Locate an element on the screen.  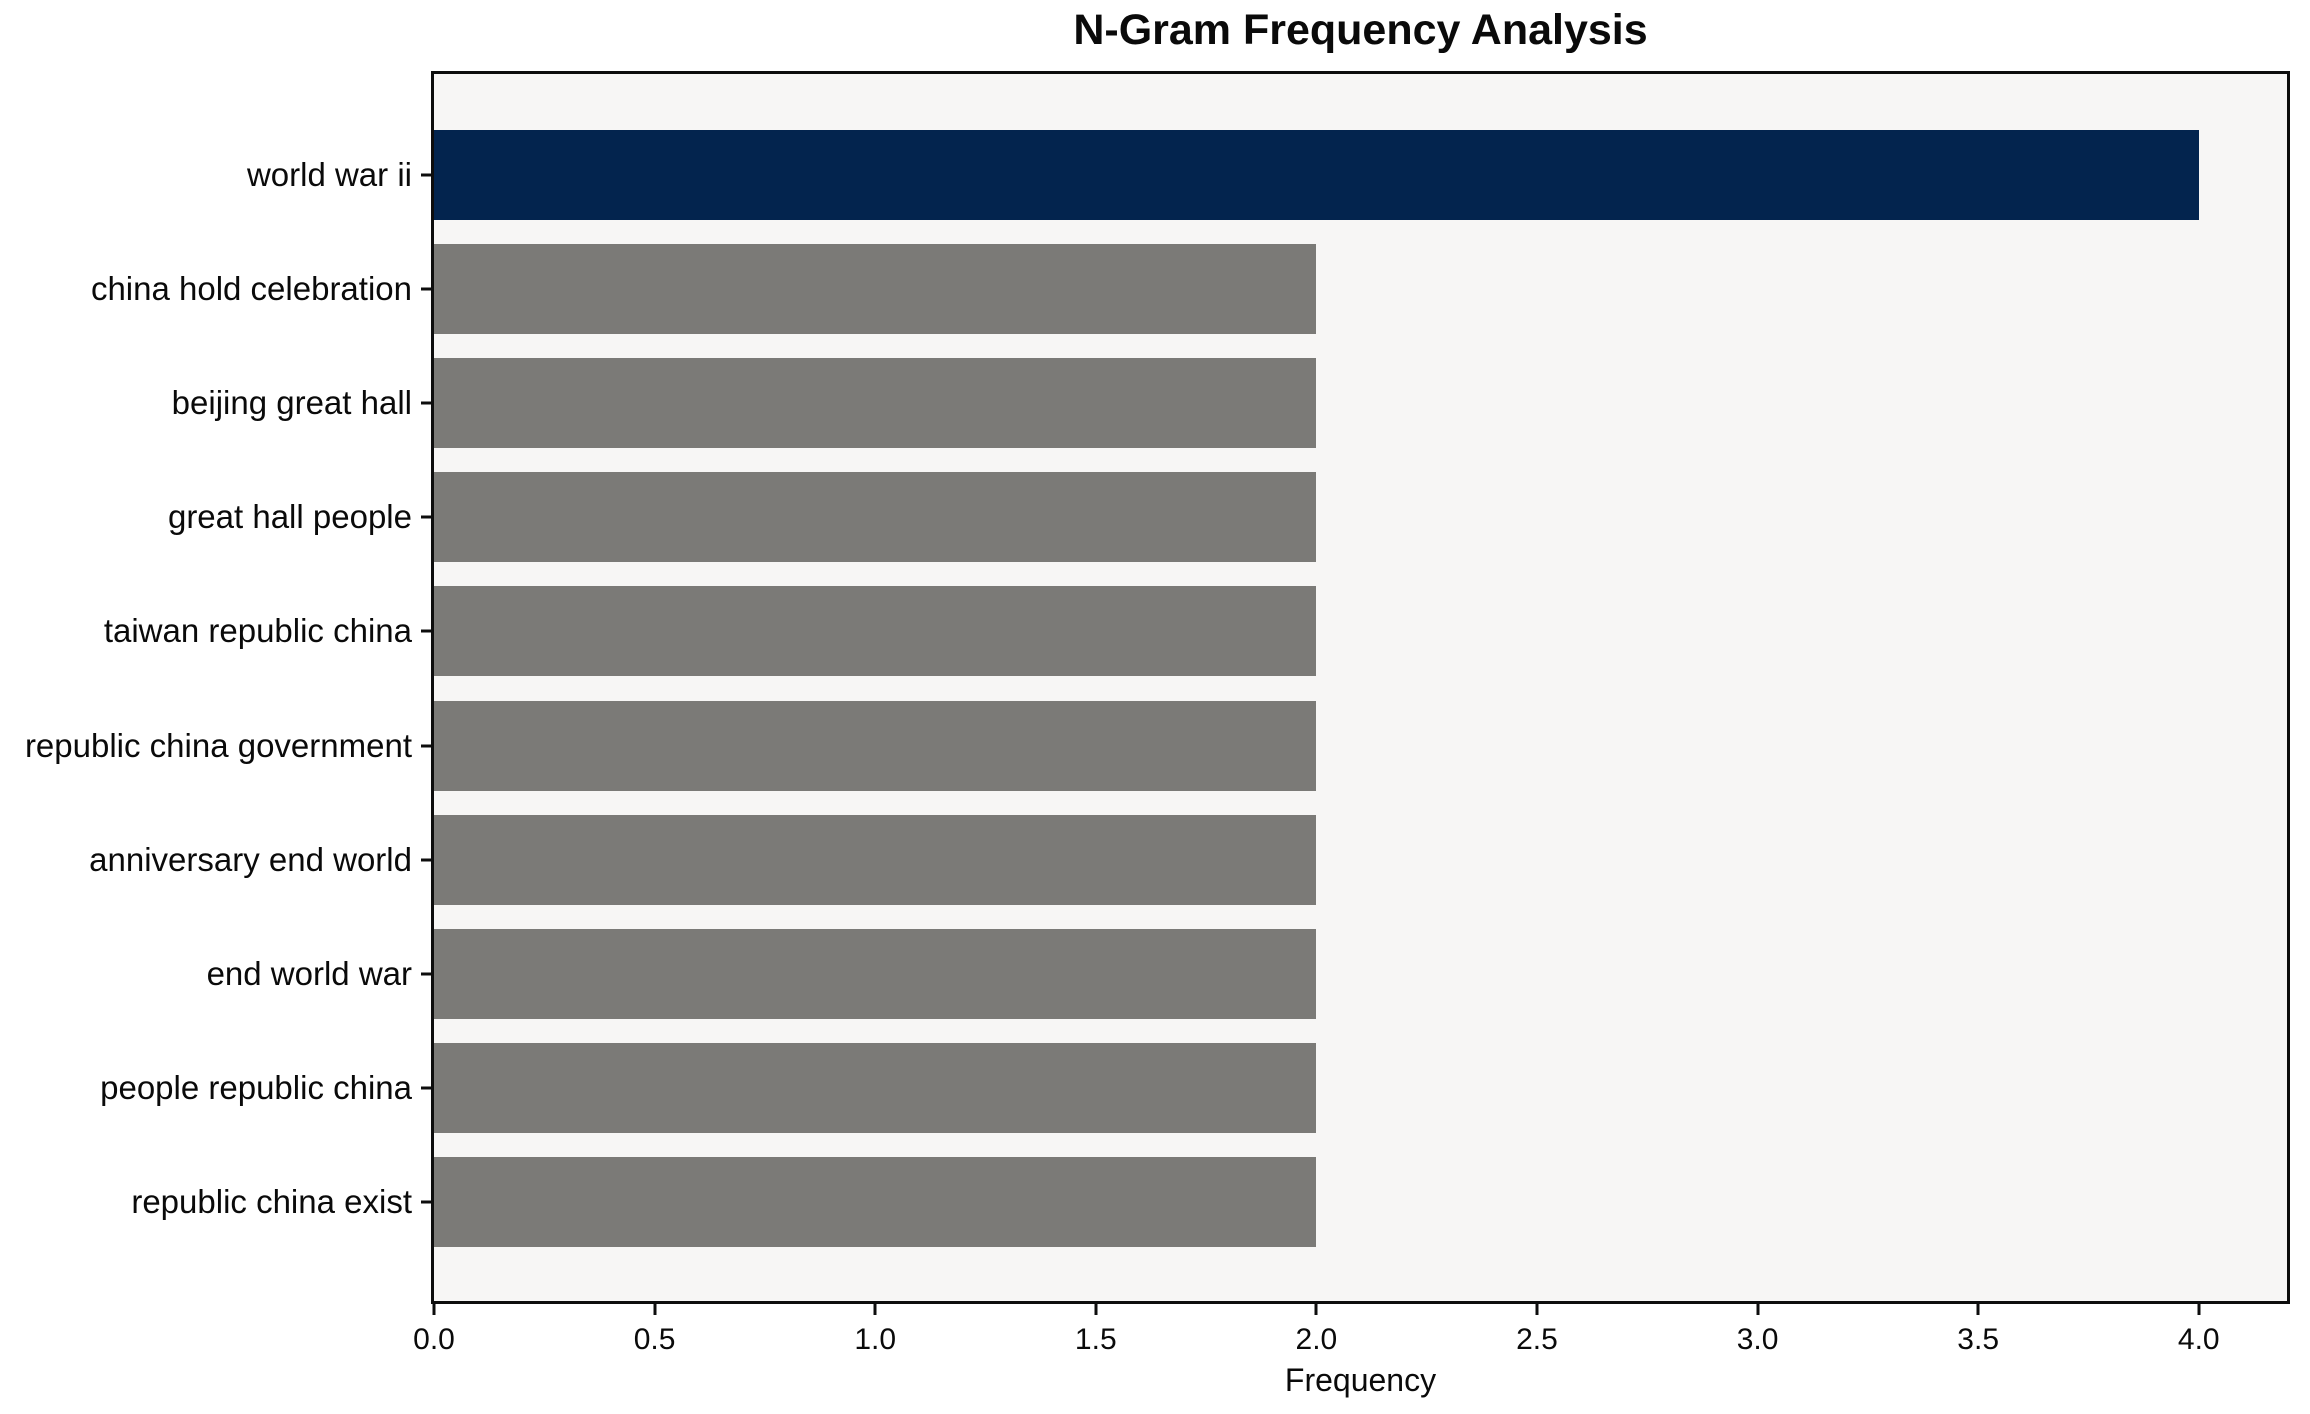
y-axis-category-label: republic china government is located at coordinates (218, 745).